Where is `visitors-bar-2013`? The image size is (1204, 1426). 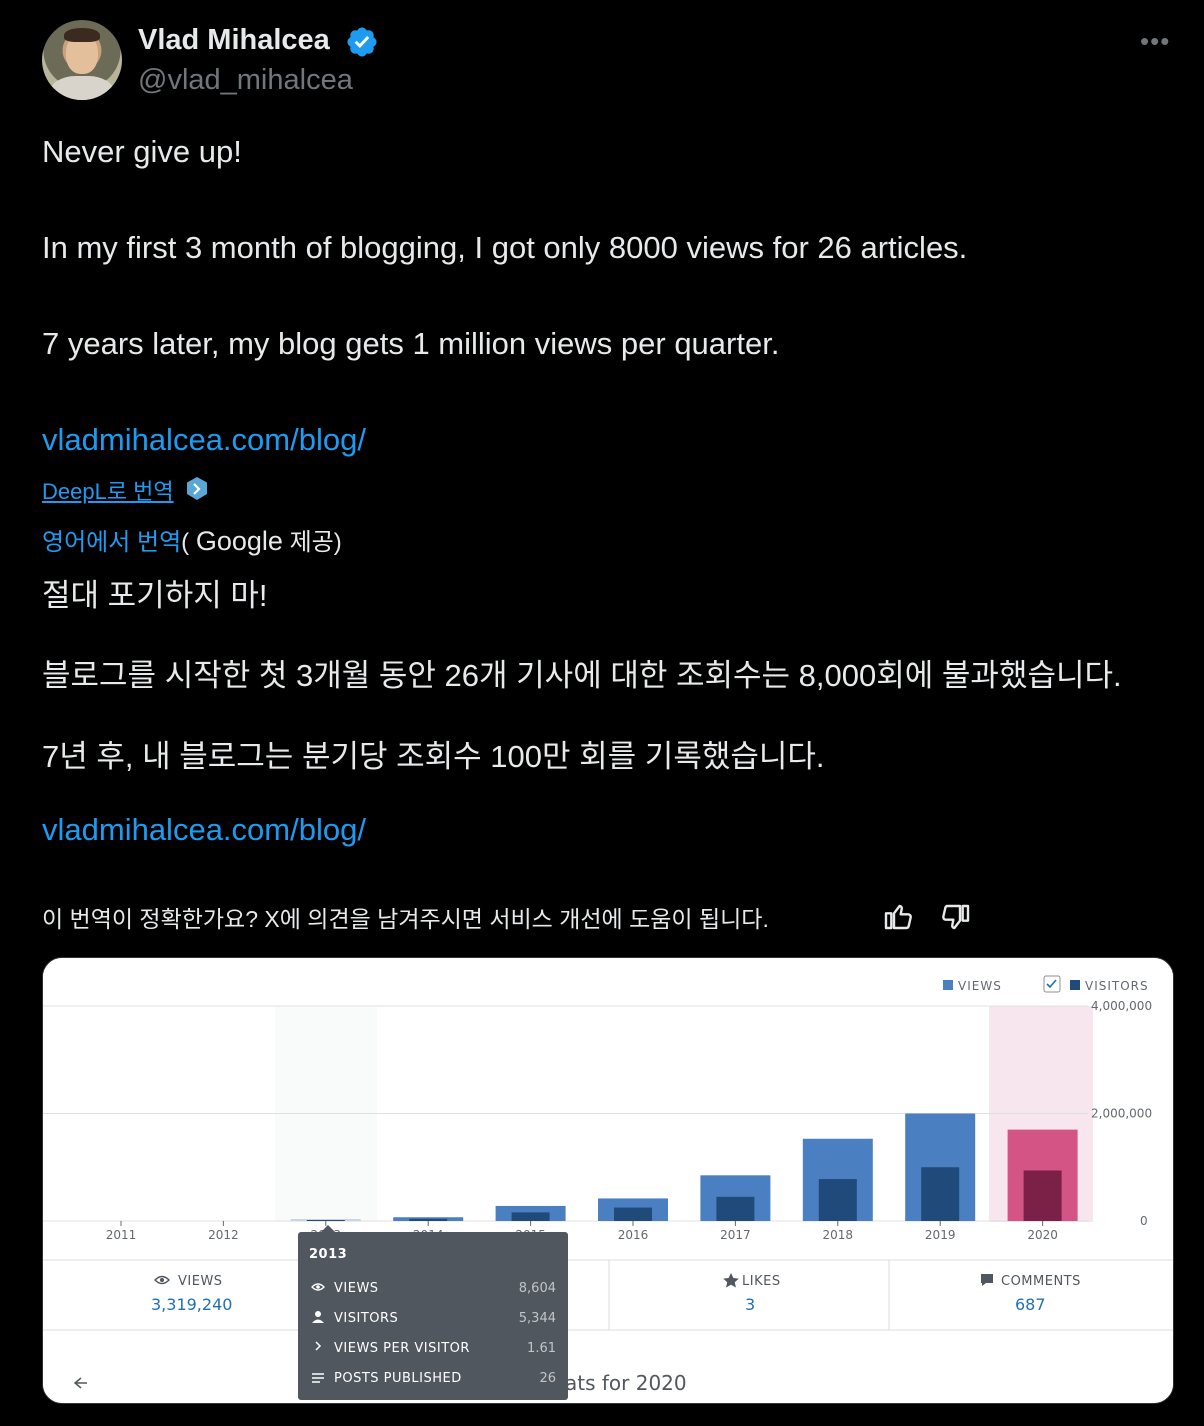 visitors-bar-2013 is located at coordinates (325, 1220).